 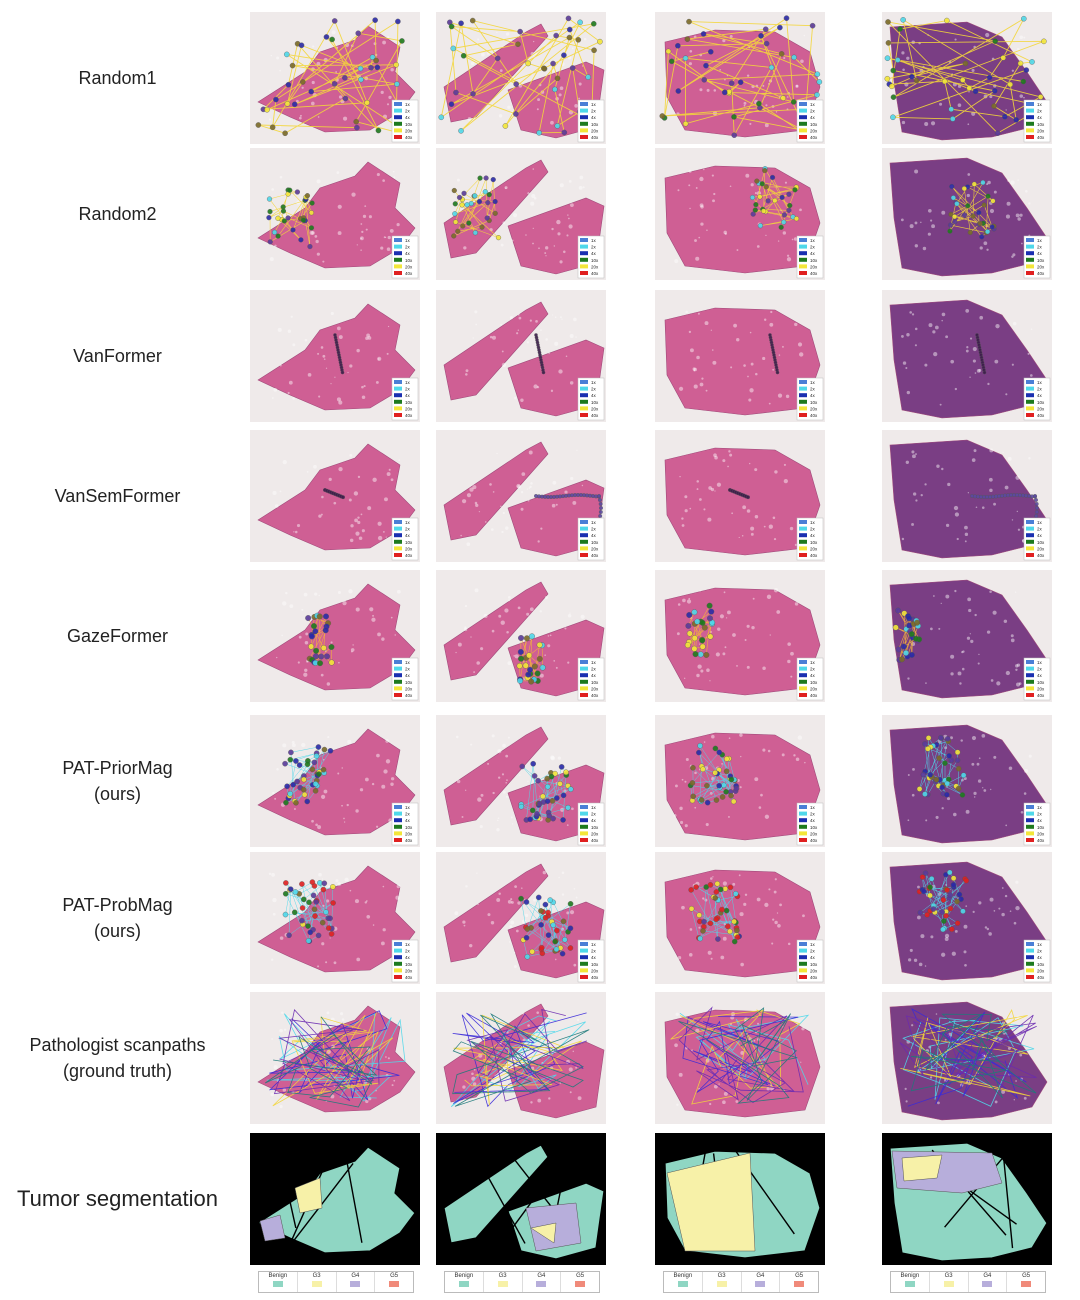 What do you see at coordinates (117, 1058) in the screenshot?
I see `row-label-truth: Pathologist scanpaths (ground truth)` at bounding box center [117, 1058].